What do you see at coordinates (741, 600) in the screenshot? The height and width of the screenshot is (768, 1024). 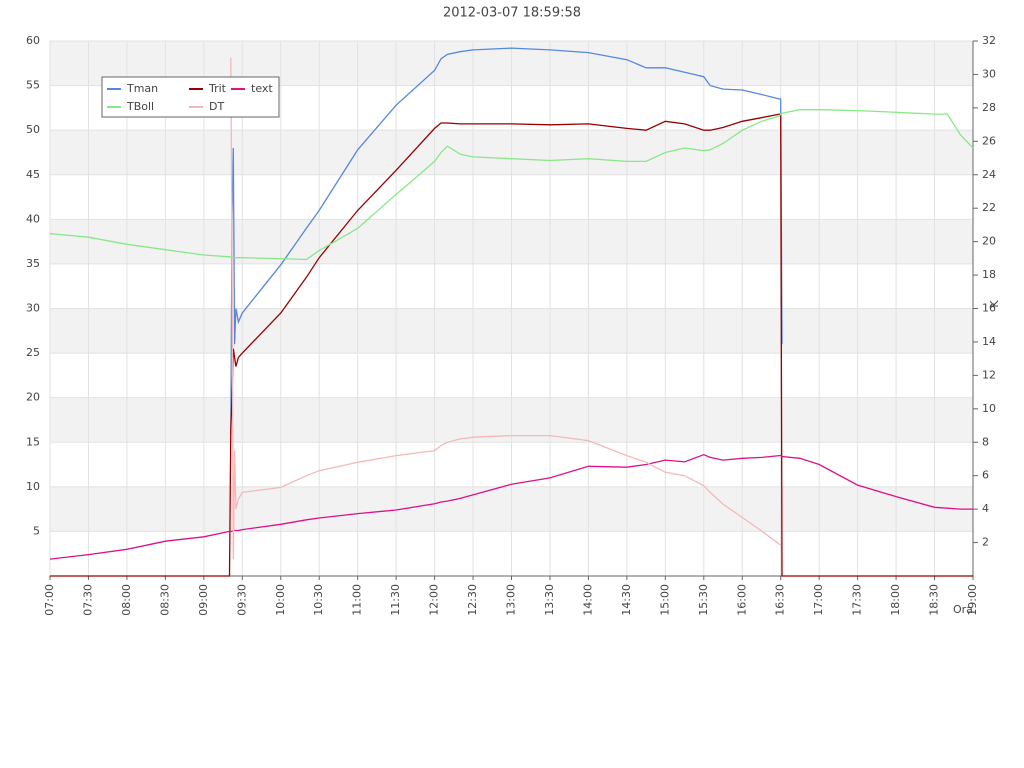 I see `x-tick-label: 16:00` at bounding box center [741, 600].